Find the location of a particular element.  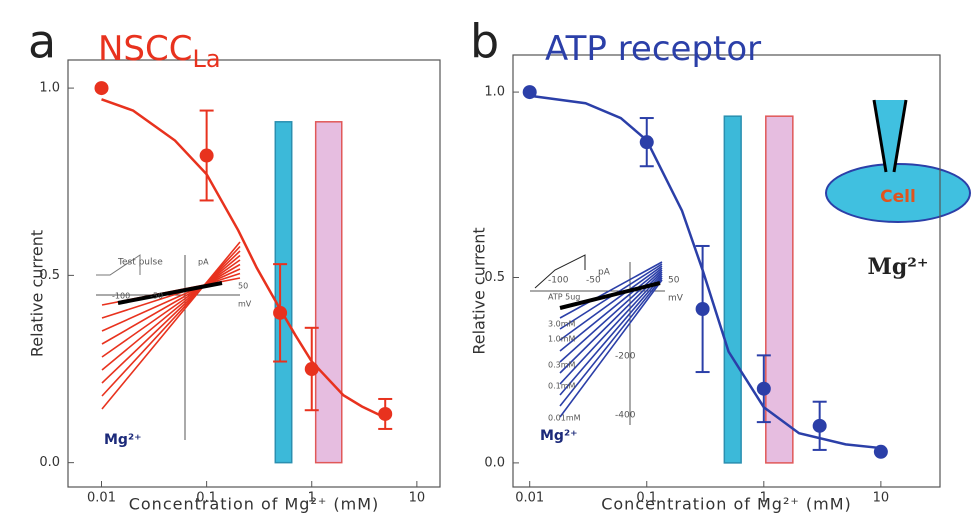

inset-label: 0.1mM is located at coordinates (562, 386).